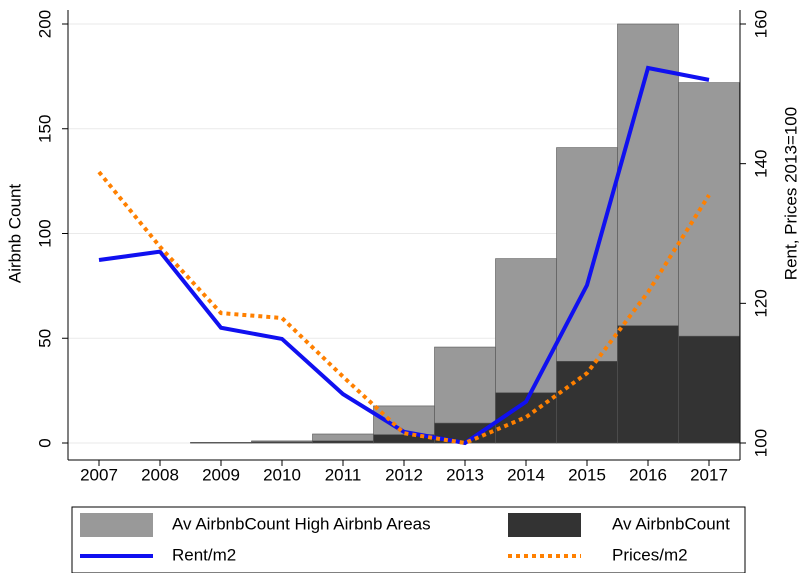 This screenshot has height=573, width=806. I want to click on x-tick-label: 2009, so click(221, 474).